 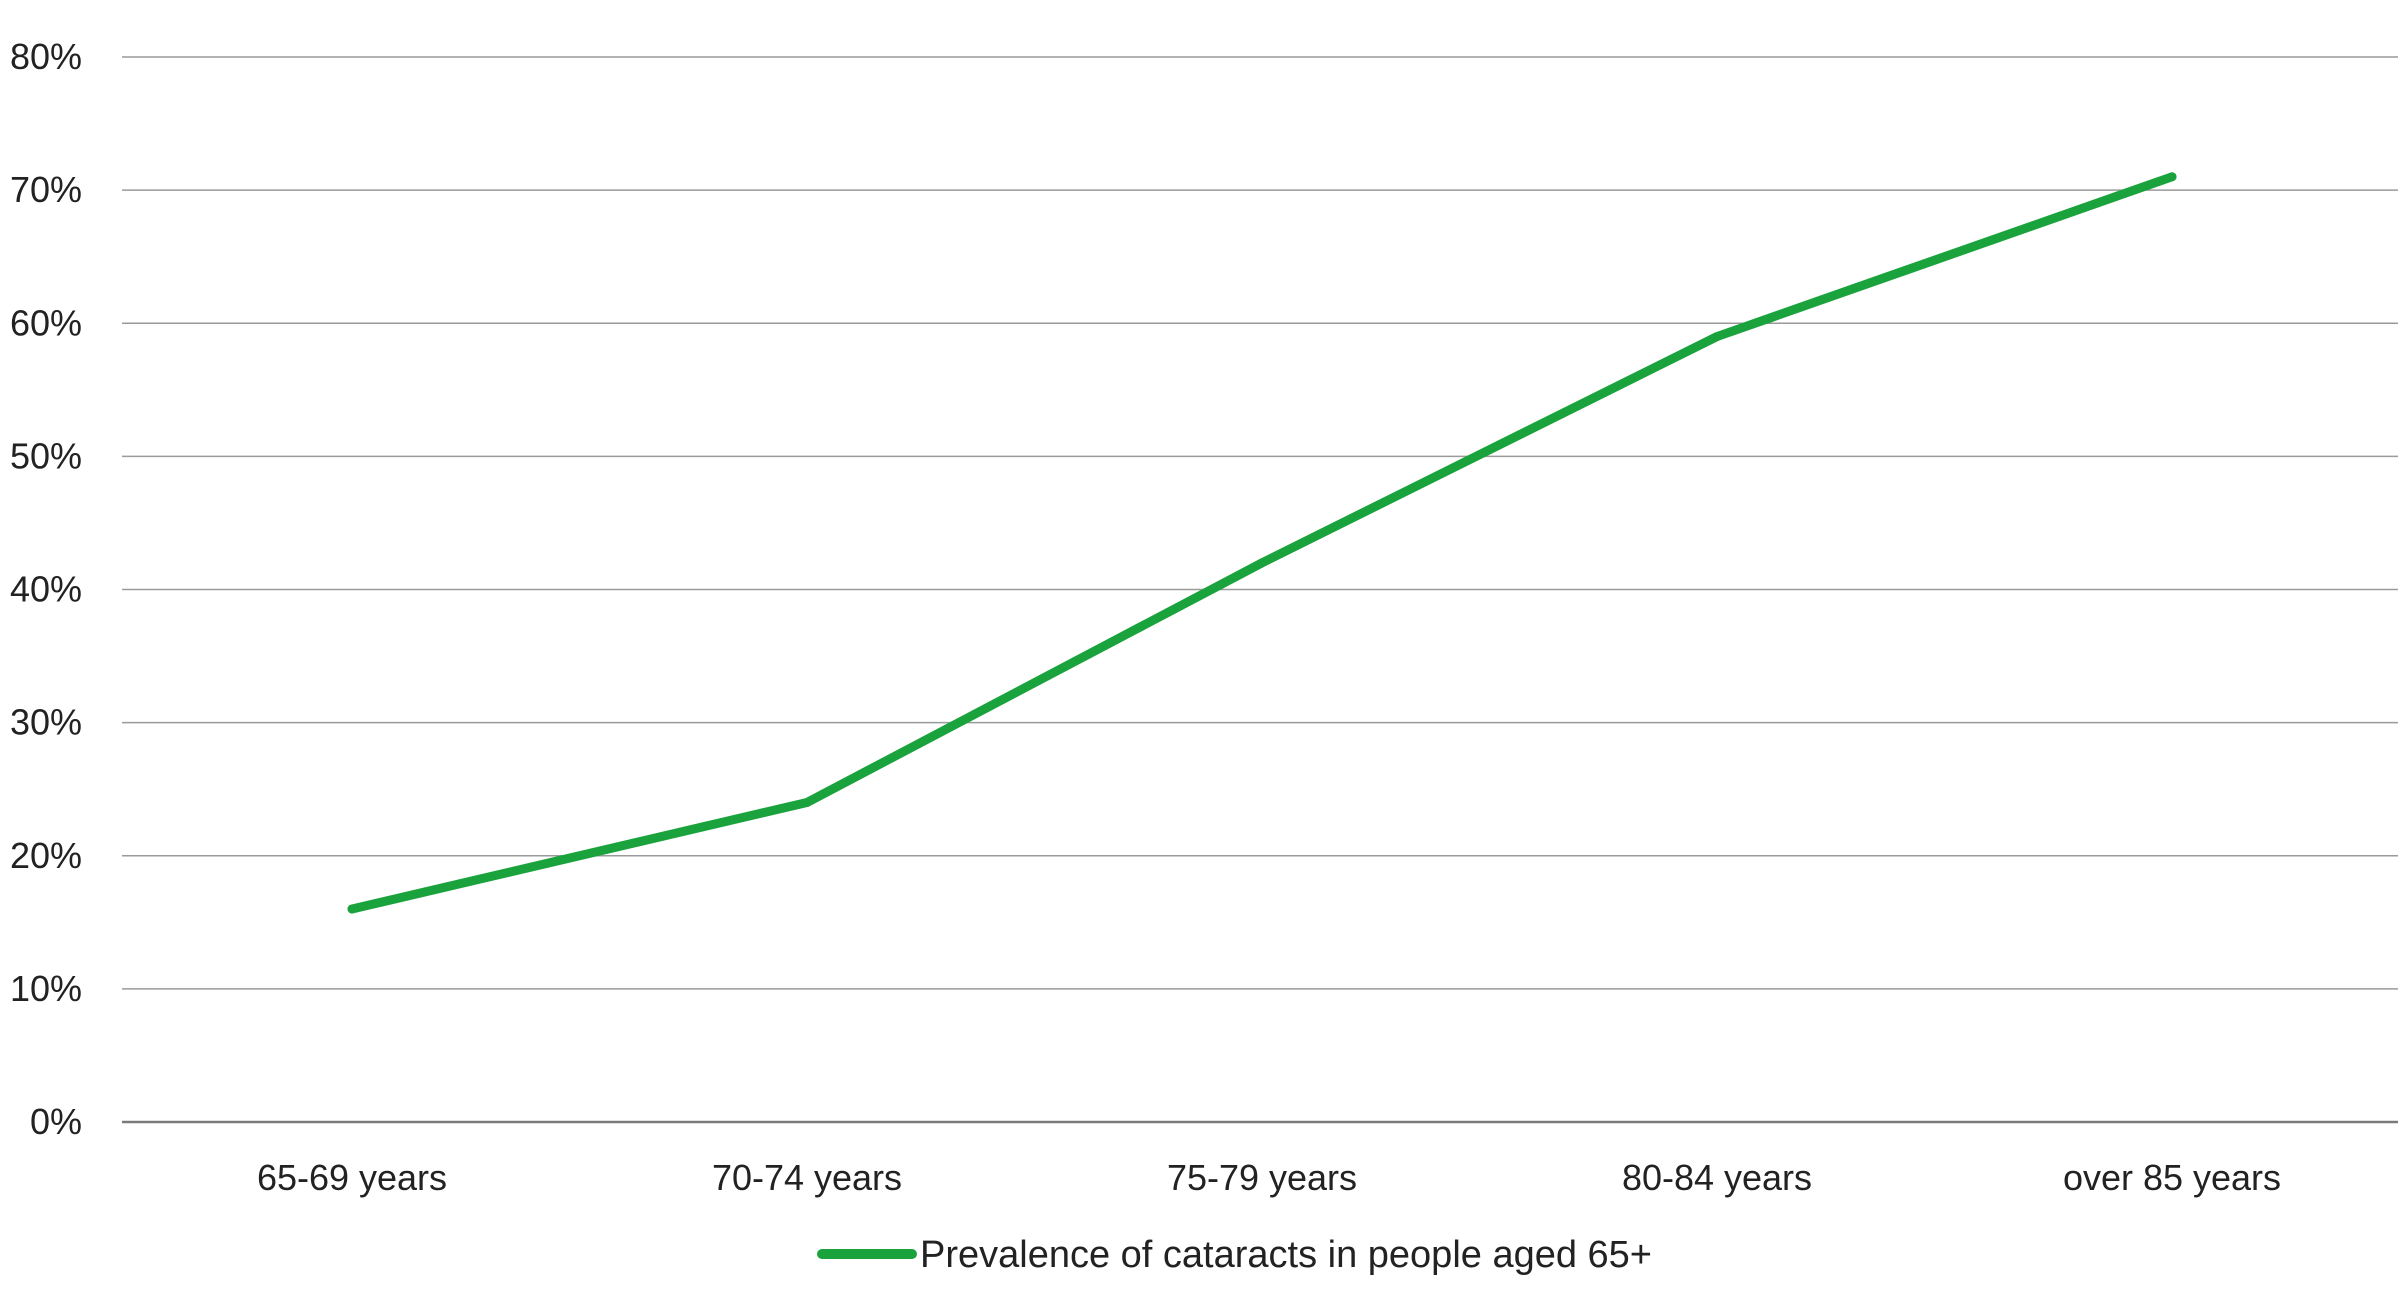 I want to click on x-tick-label: 70-74 years, so click(x=807, y=1177).